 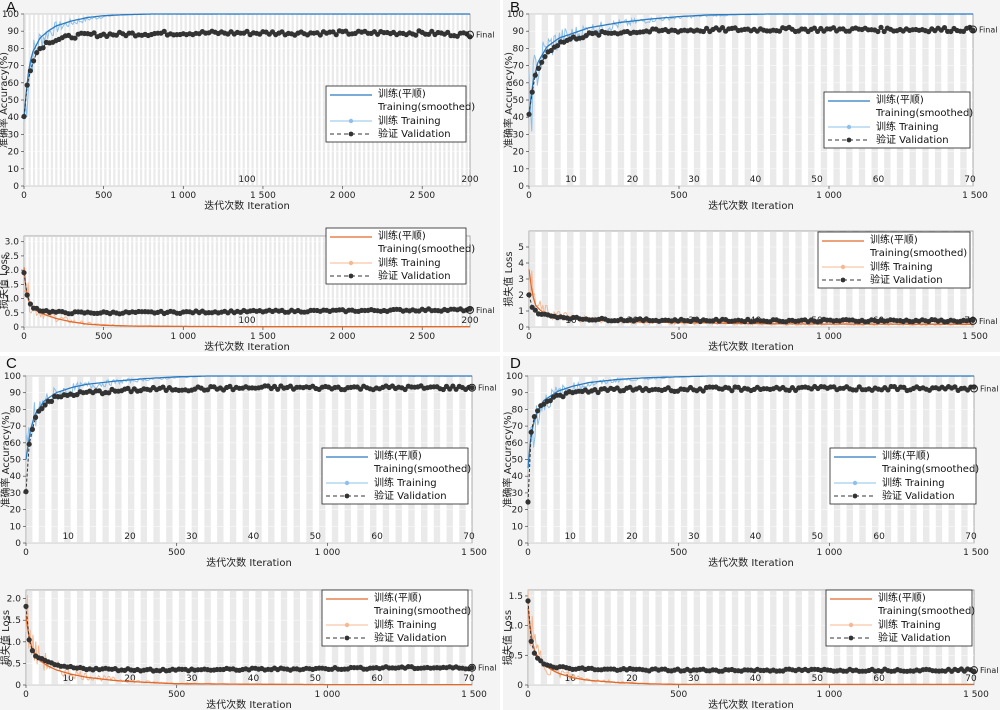 I want to click on y-axis-label: 损失值 Loss, so click(x=5, y=281).